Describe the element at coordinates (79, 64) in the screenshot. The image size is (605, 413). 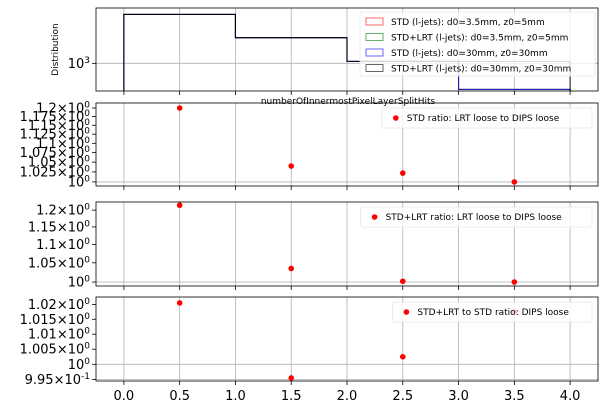
I see `y-tick-label: 10³` at that location.